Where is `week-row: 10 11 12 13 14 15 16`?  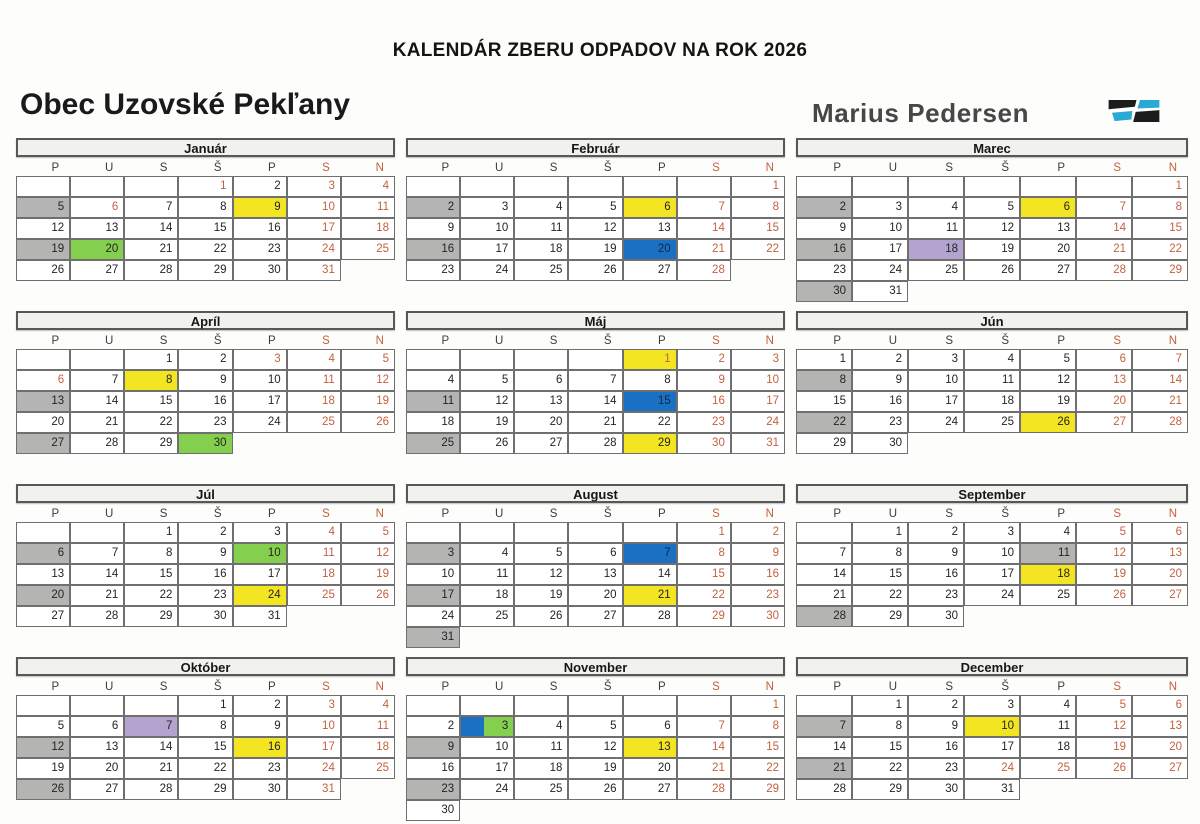 week-row: 10 11 12 13 14 15 16 is located at coordinates (595, 574).